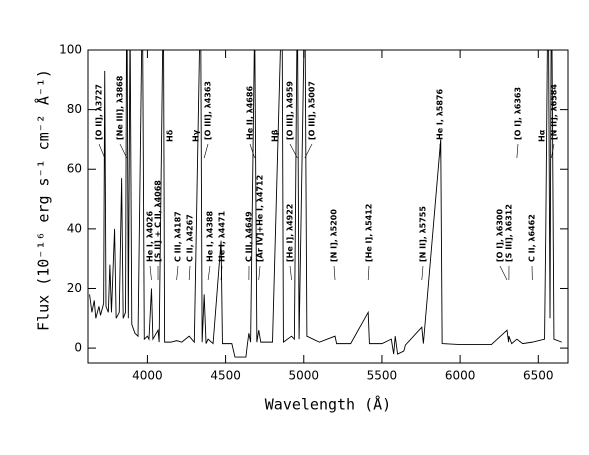 This screenshot has width=589, height=455. What do you see at coordinates (334, 235) in the screenshot?
I see `line-label: [N I], λ5200` at bounding box center [334, 235].